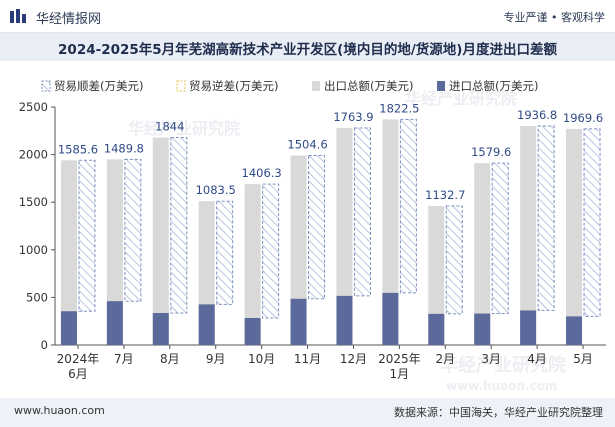 This screenshot has width=615, height=427. I want to click on data-source: 数据来源：中国海关，华经产业研究院整理, so click(498, 412).